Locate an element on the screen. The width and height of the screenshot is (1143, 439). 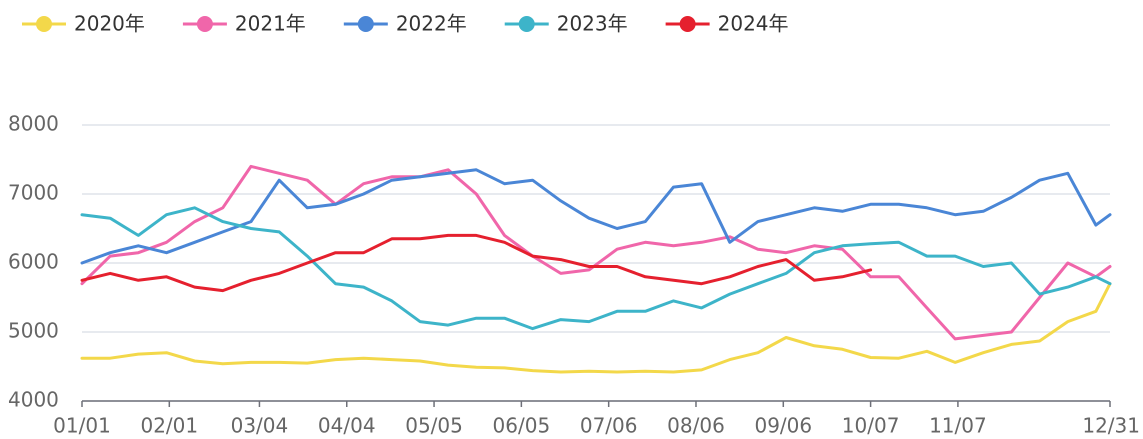
x-tick-label: 08/06 is located at coordinates (696, 426).